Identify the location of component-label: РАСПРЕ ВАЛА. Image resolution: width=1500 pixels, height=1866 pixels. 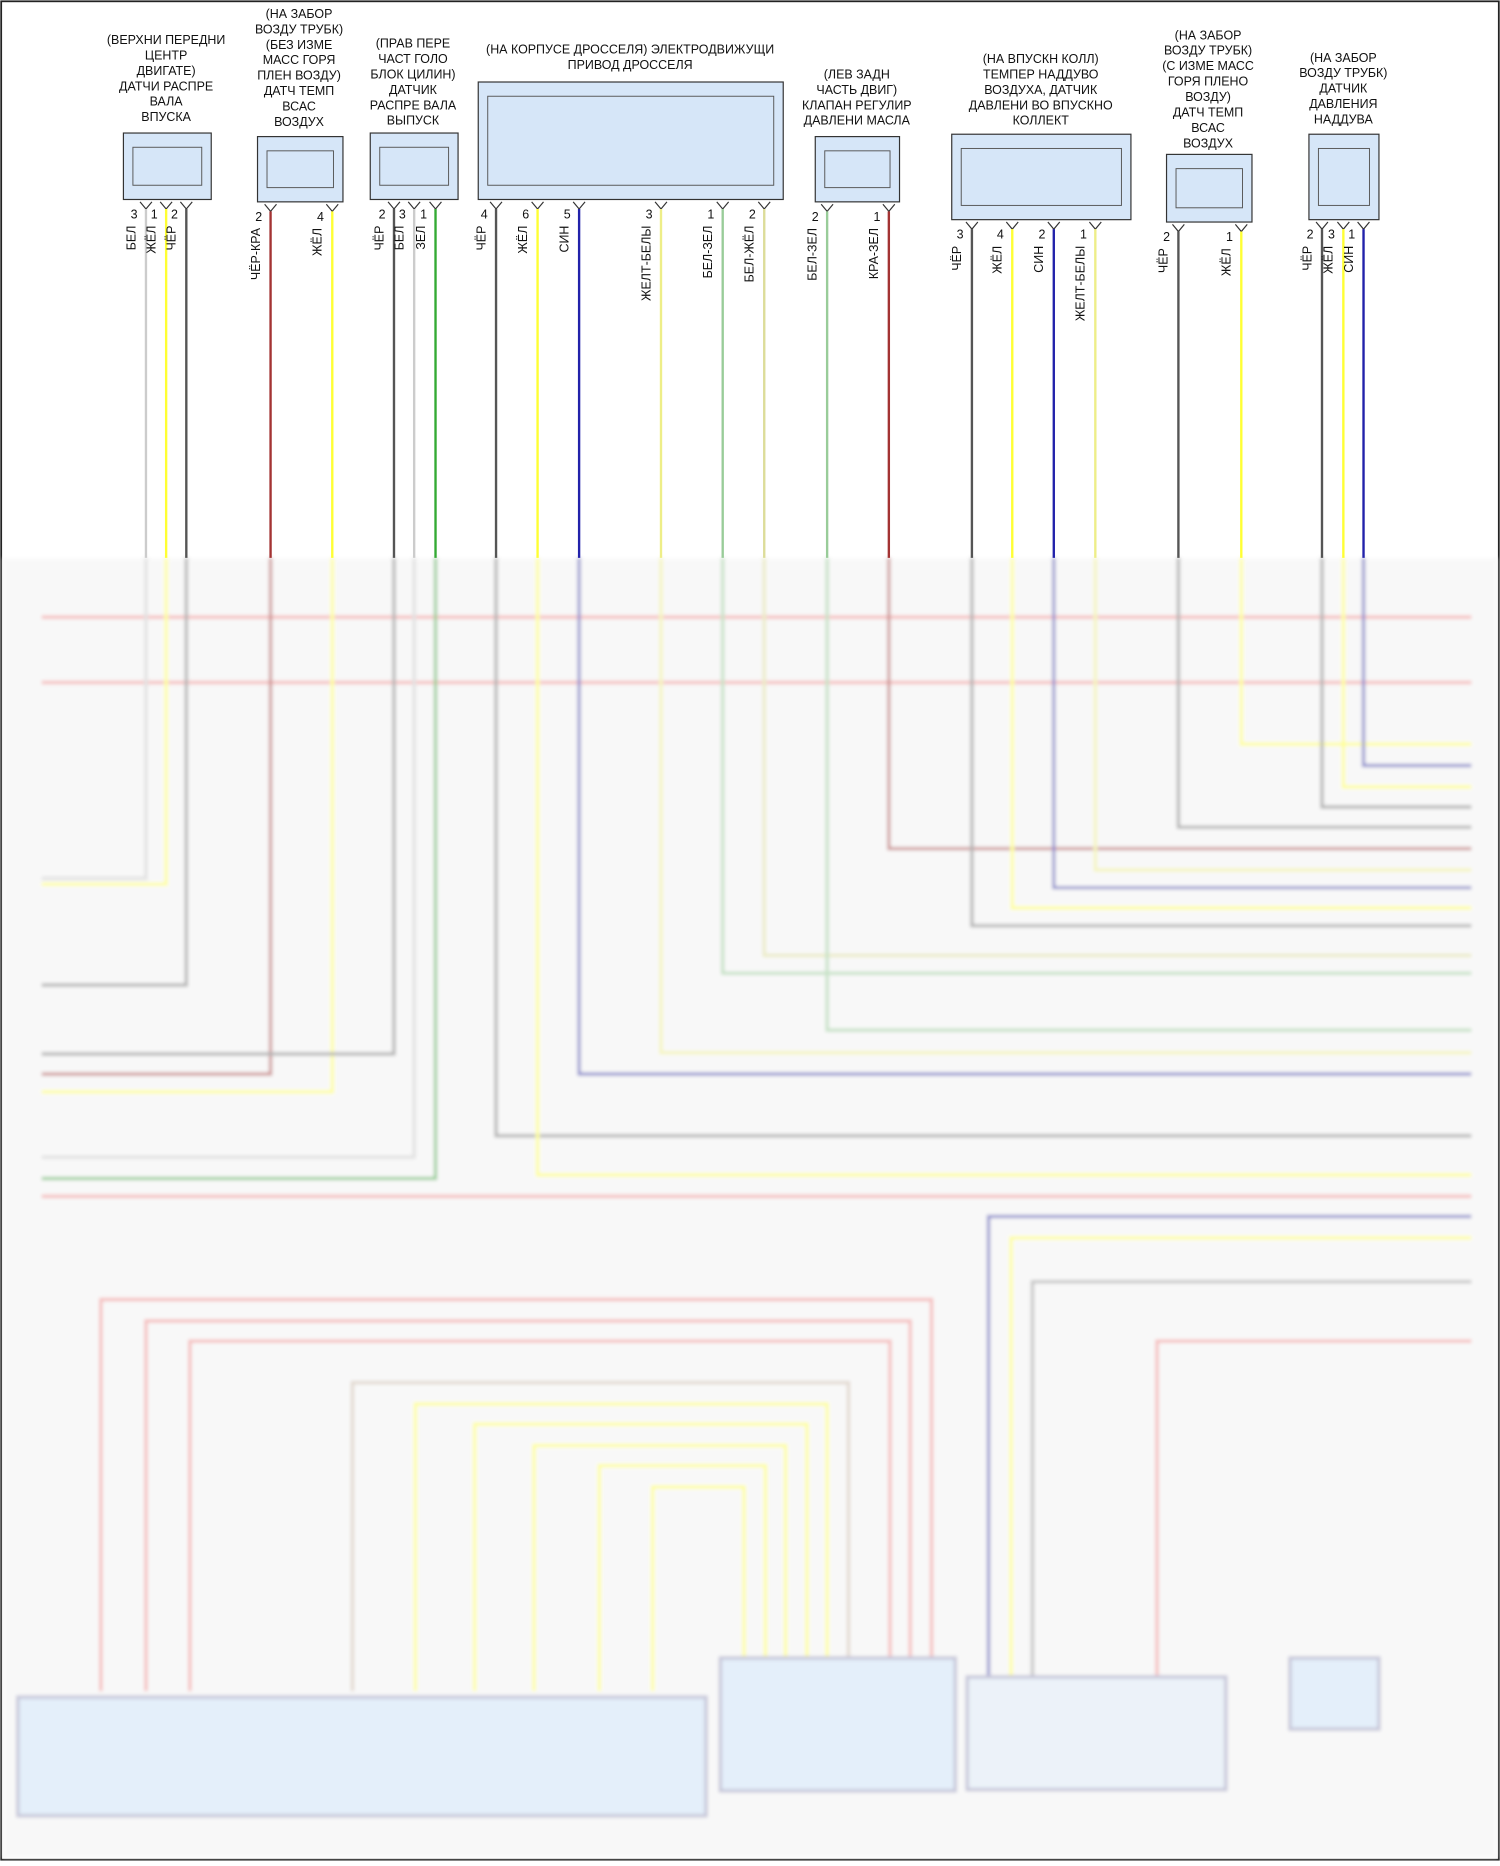
(413, 105).